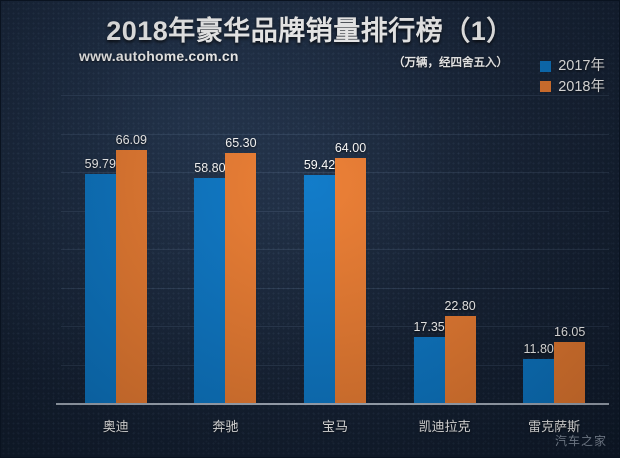 Image resolution: width=620 pixels, height=458 pixels. I want to click on bar: 59.42, so click(319, 281).